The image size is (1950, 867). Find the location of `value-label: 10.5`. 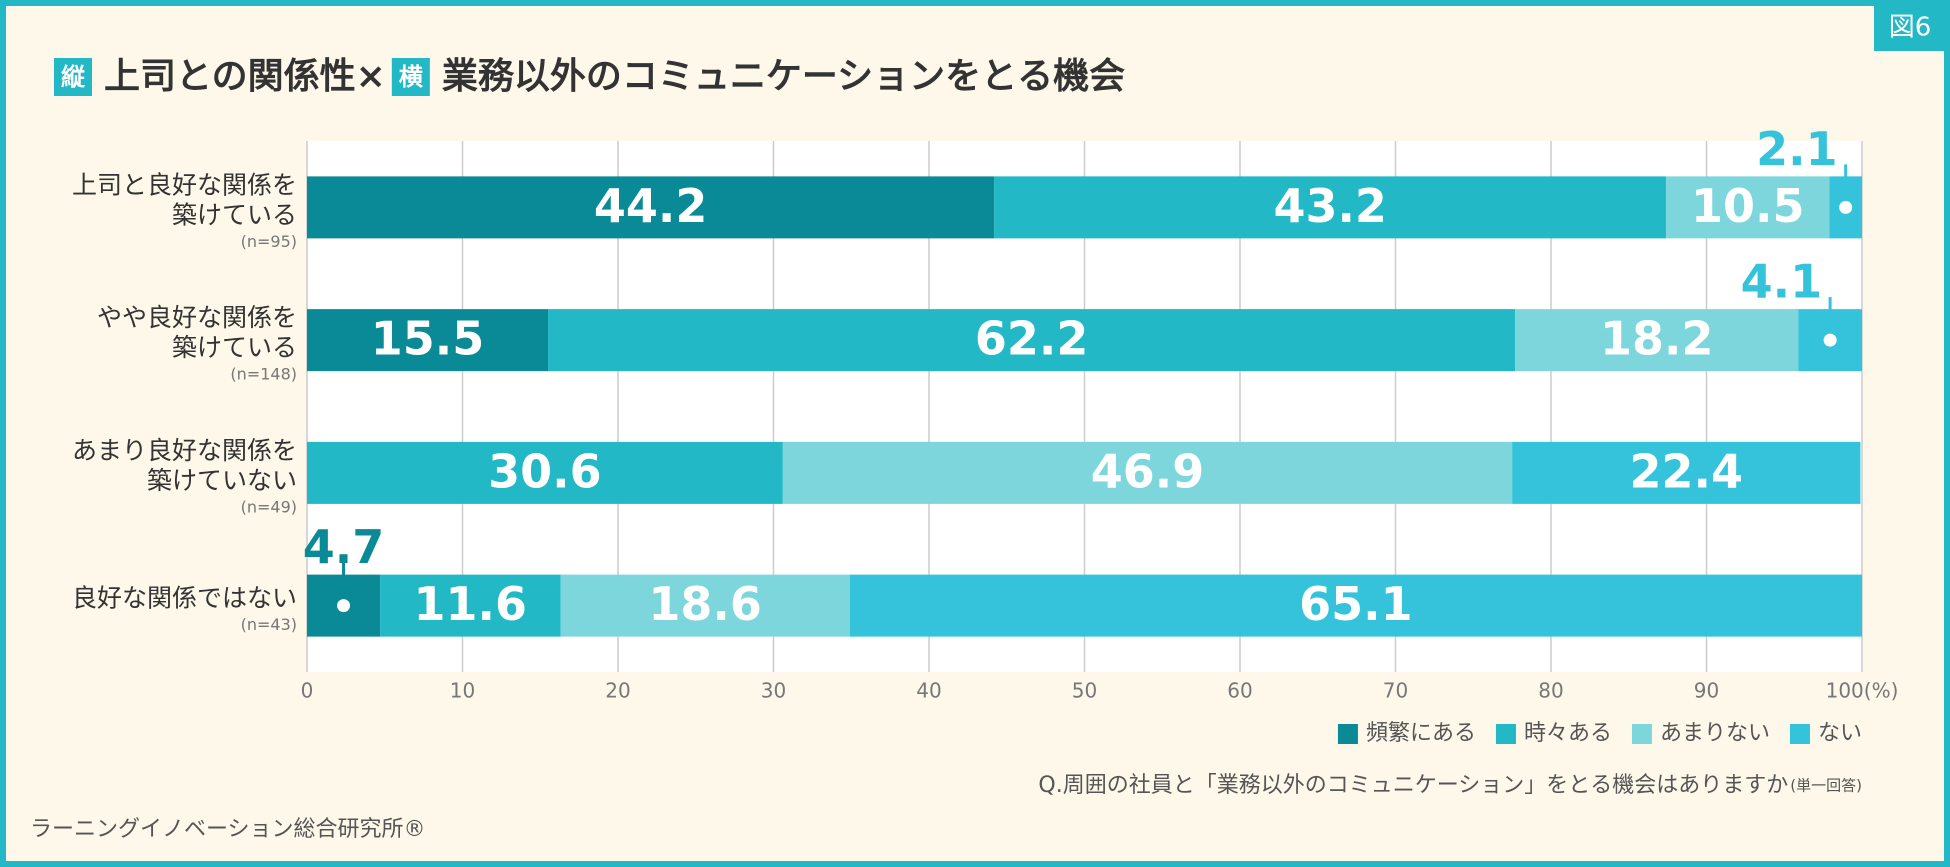

value-label: 10.5 is located at coordinates (1748, 206).